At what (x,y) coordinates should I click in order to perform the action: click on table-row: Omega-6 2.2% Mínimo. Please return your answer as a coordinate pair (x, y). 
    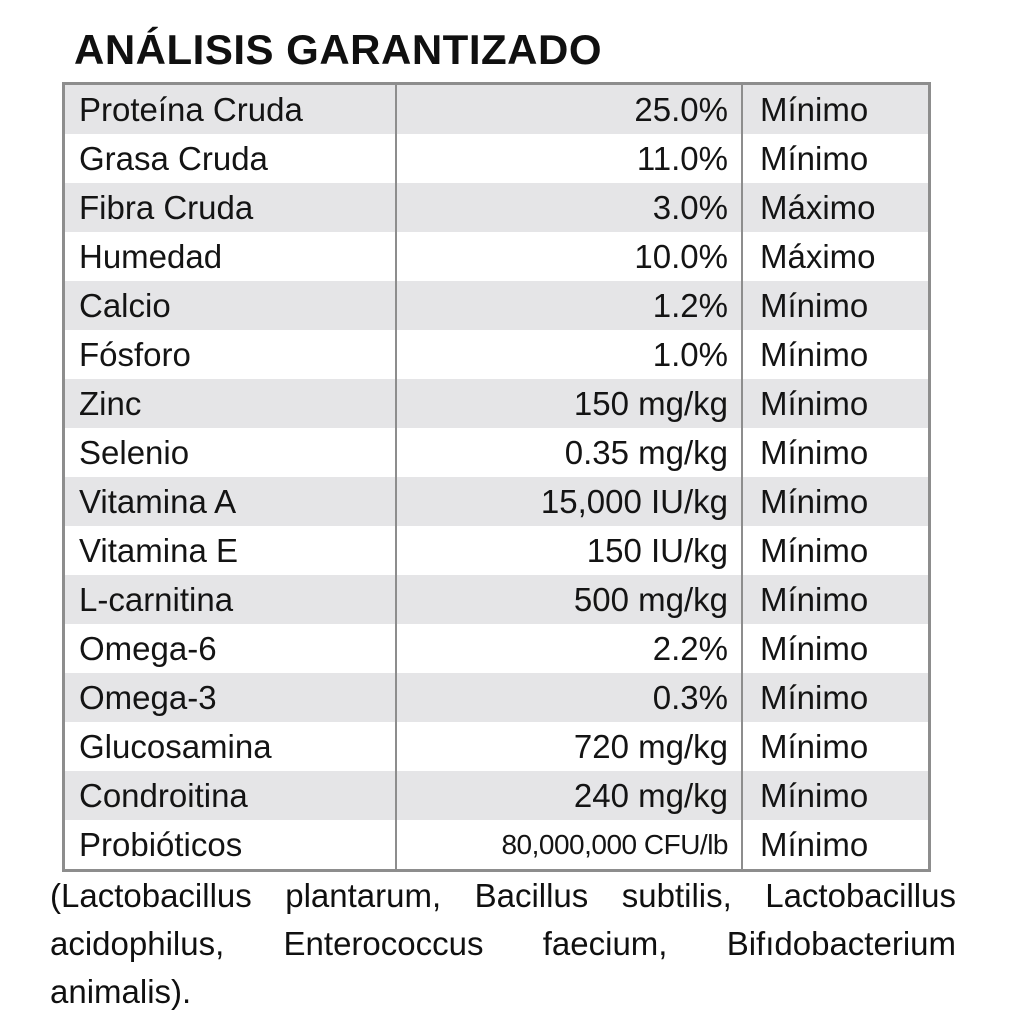
    Looking at the image, I should click on (496, 648).